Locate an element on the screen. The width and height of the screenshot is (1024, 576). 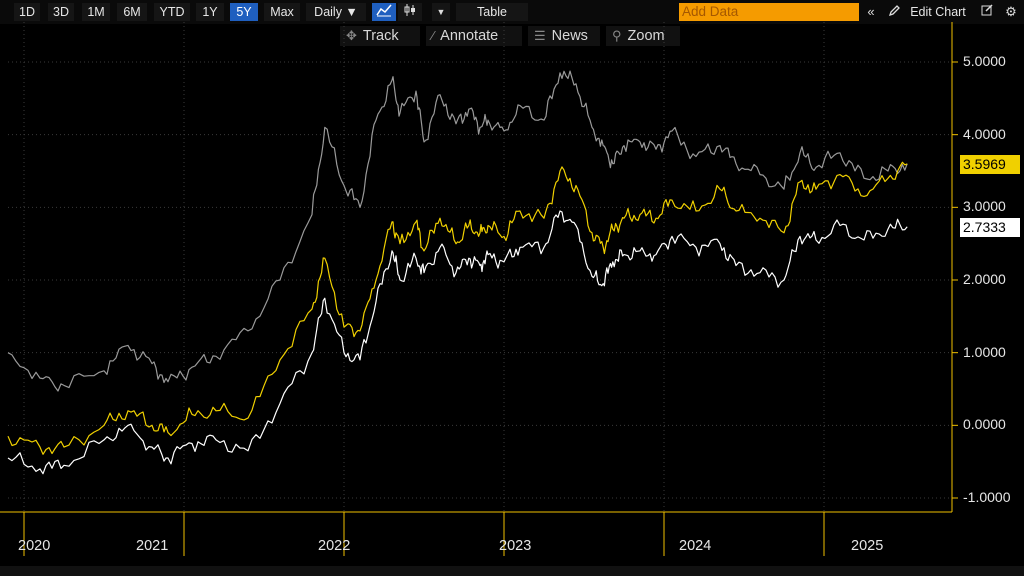
news-tool-button: ☰ News is located at coordinates (564, 36).